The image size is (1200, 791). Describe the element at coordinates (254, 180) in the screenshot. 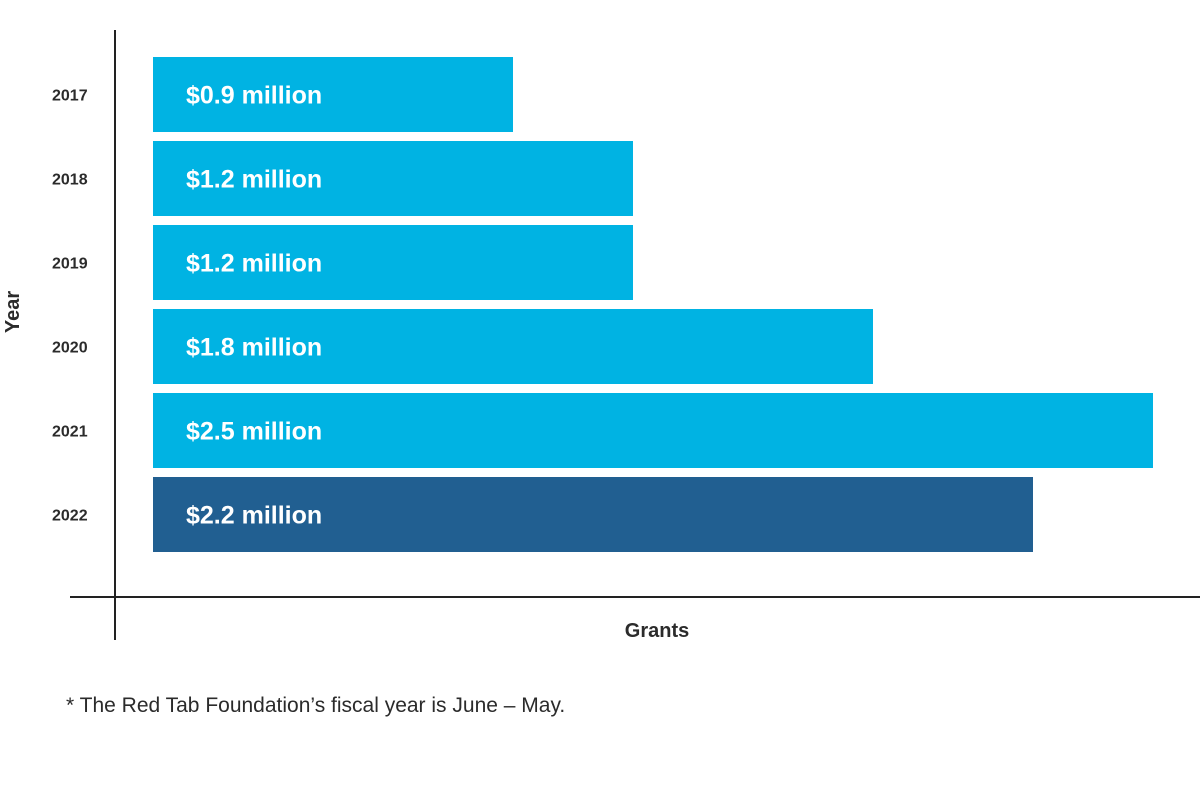

I see `data-label-2018: $1.2 million` at that location.